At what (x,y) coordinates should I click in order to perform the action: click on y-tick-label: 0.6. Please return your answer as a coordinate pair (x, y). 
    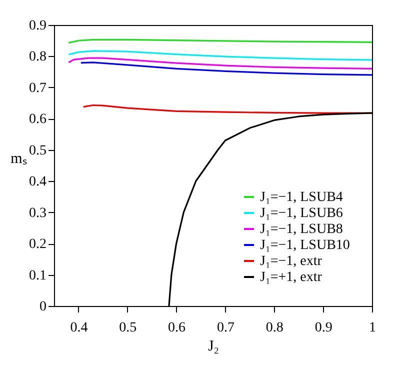
    Looking at the image, I should click on (37, 120).